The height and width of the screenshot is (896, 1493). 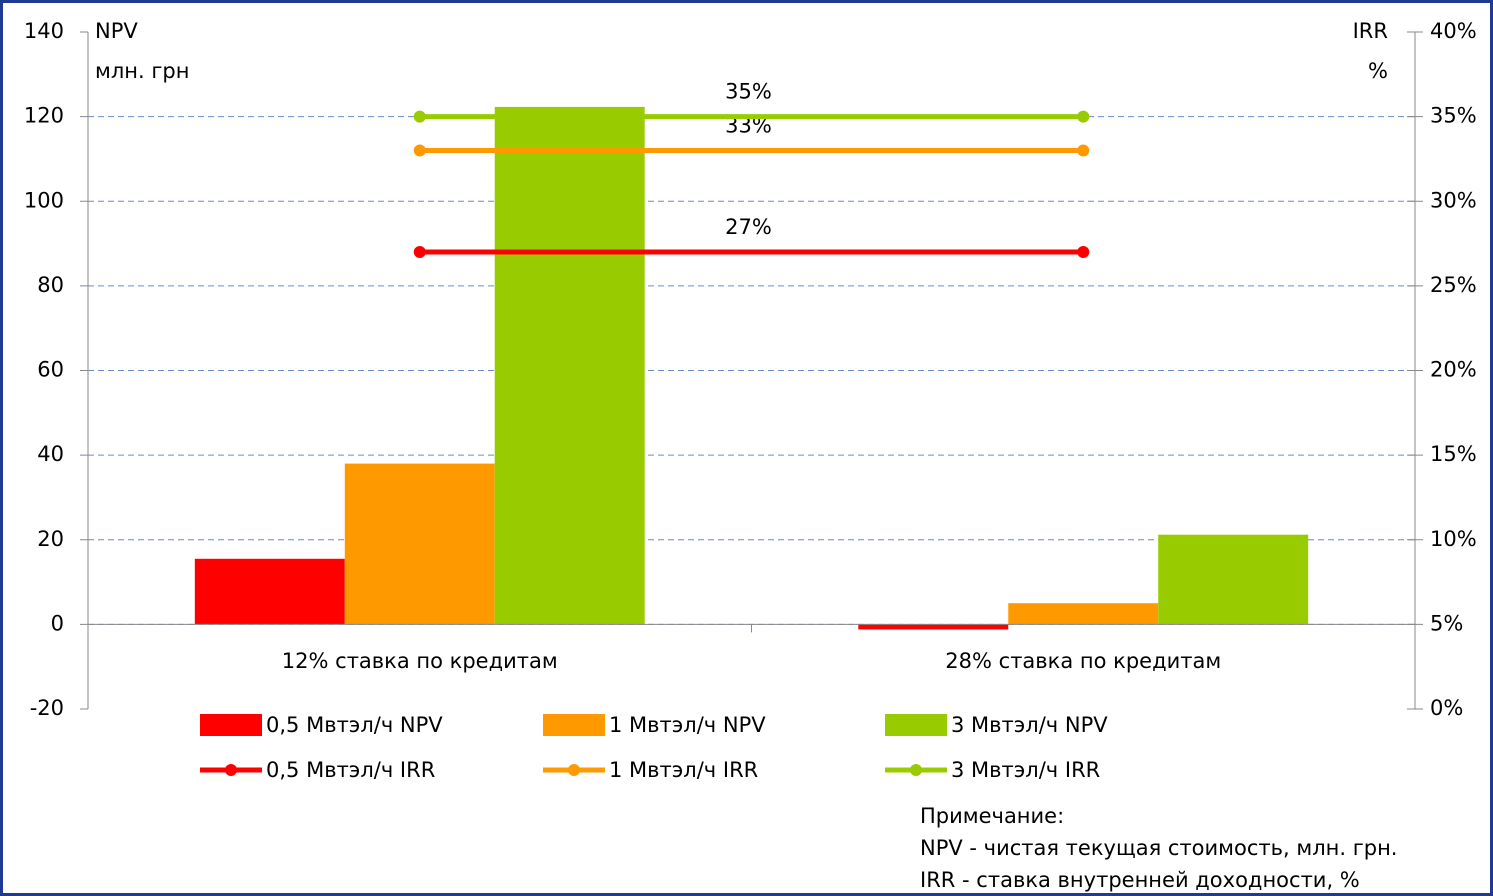 What do you see at coordinates (1453, 370) in the screenshot?
I see `y2-tick-label: 20%` at bounding box center [1453, 370].